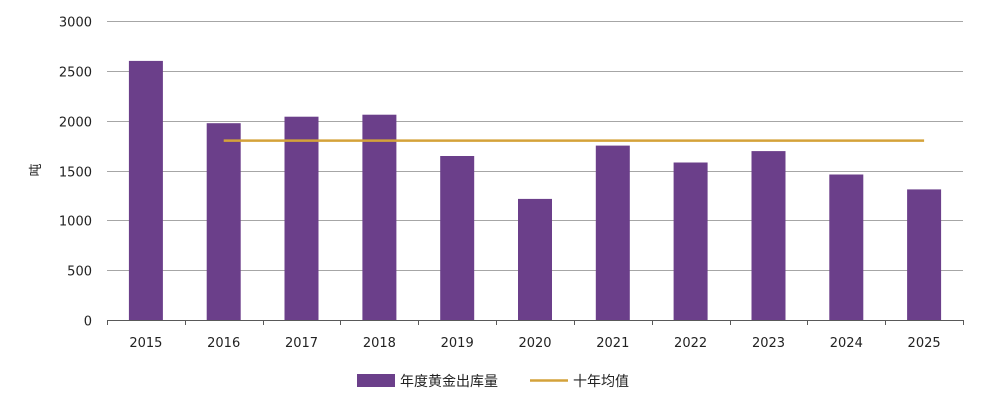 The height and width of the screenshot is (409, 984). Describe the element at coordinates (690, 241) in the screenshot. I see `bar-2022` at that location.